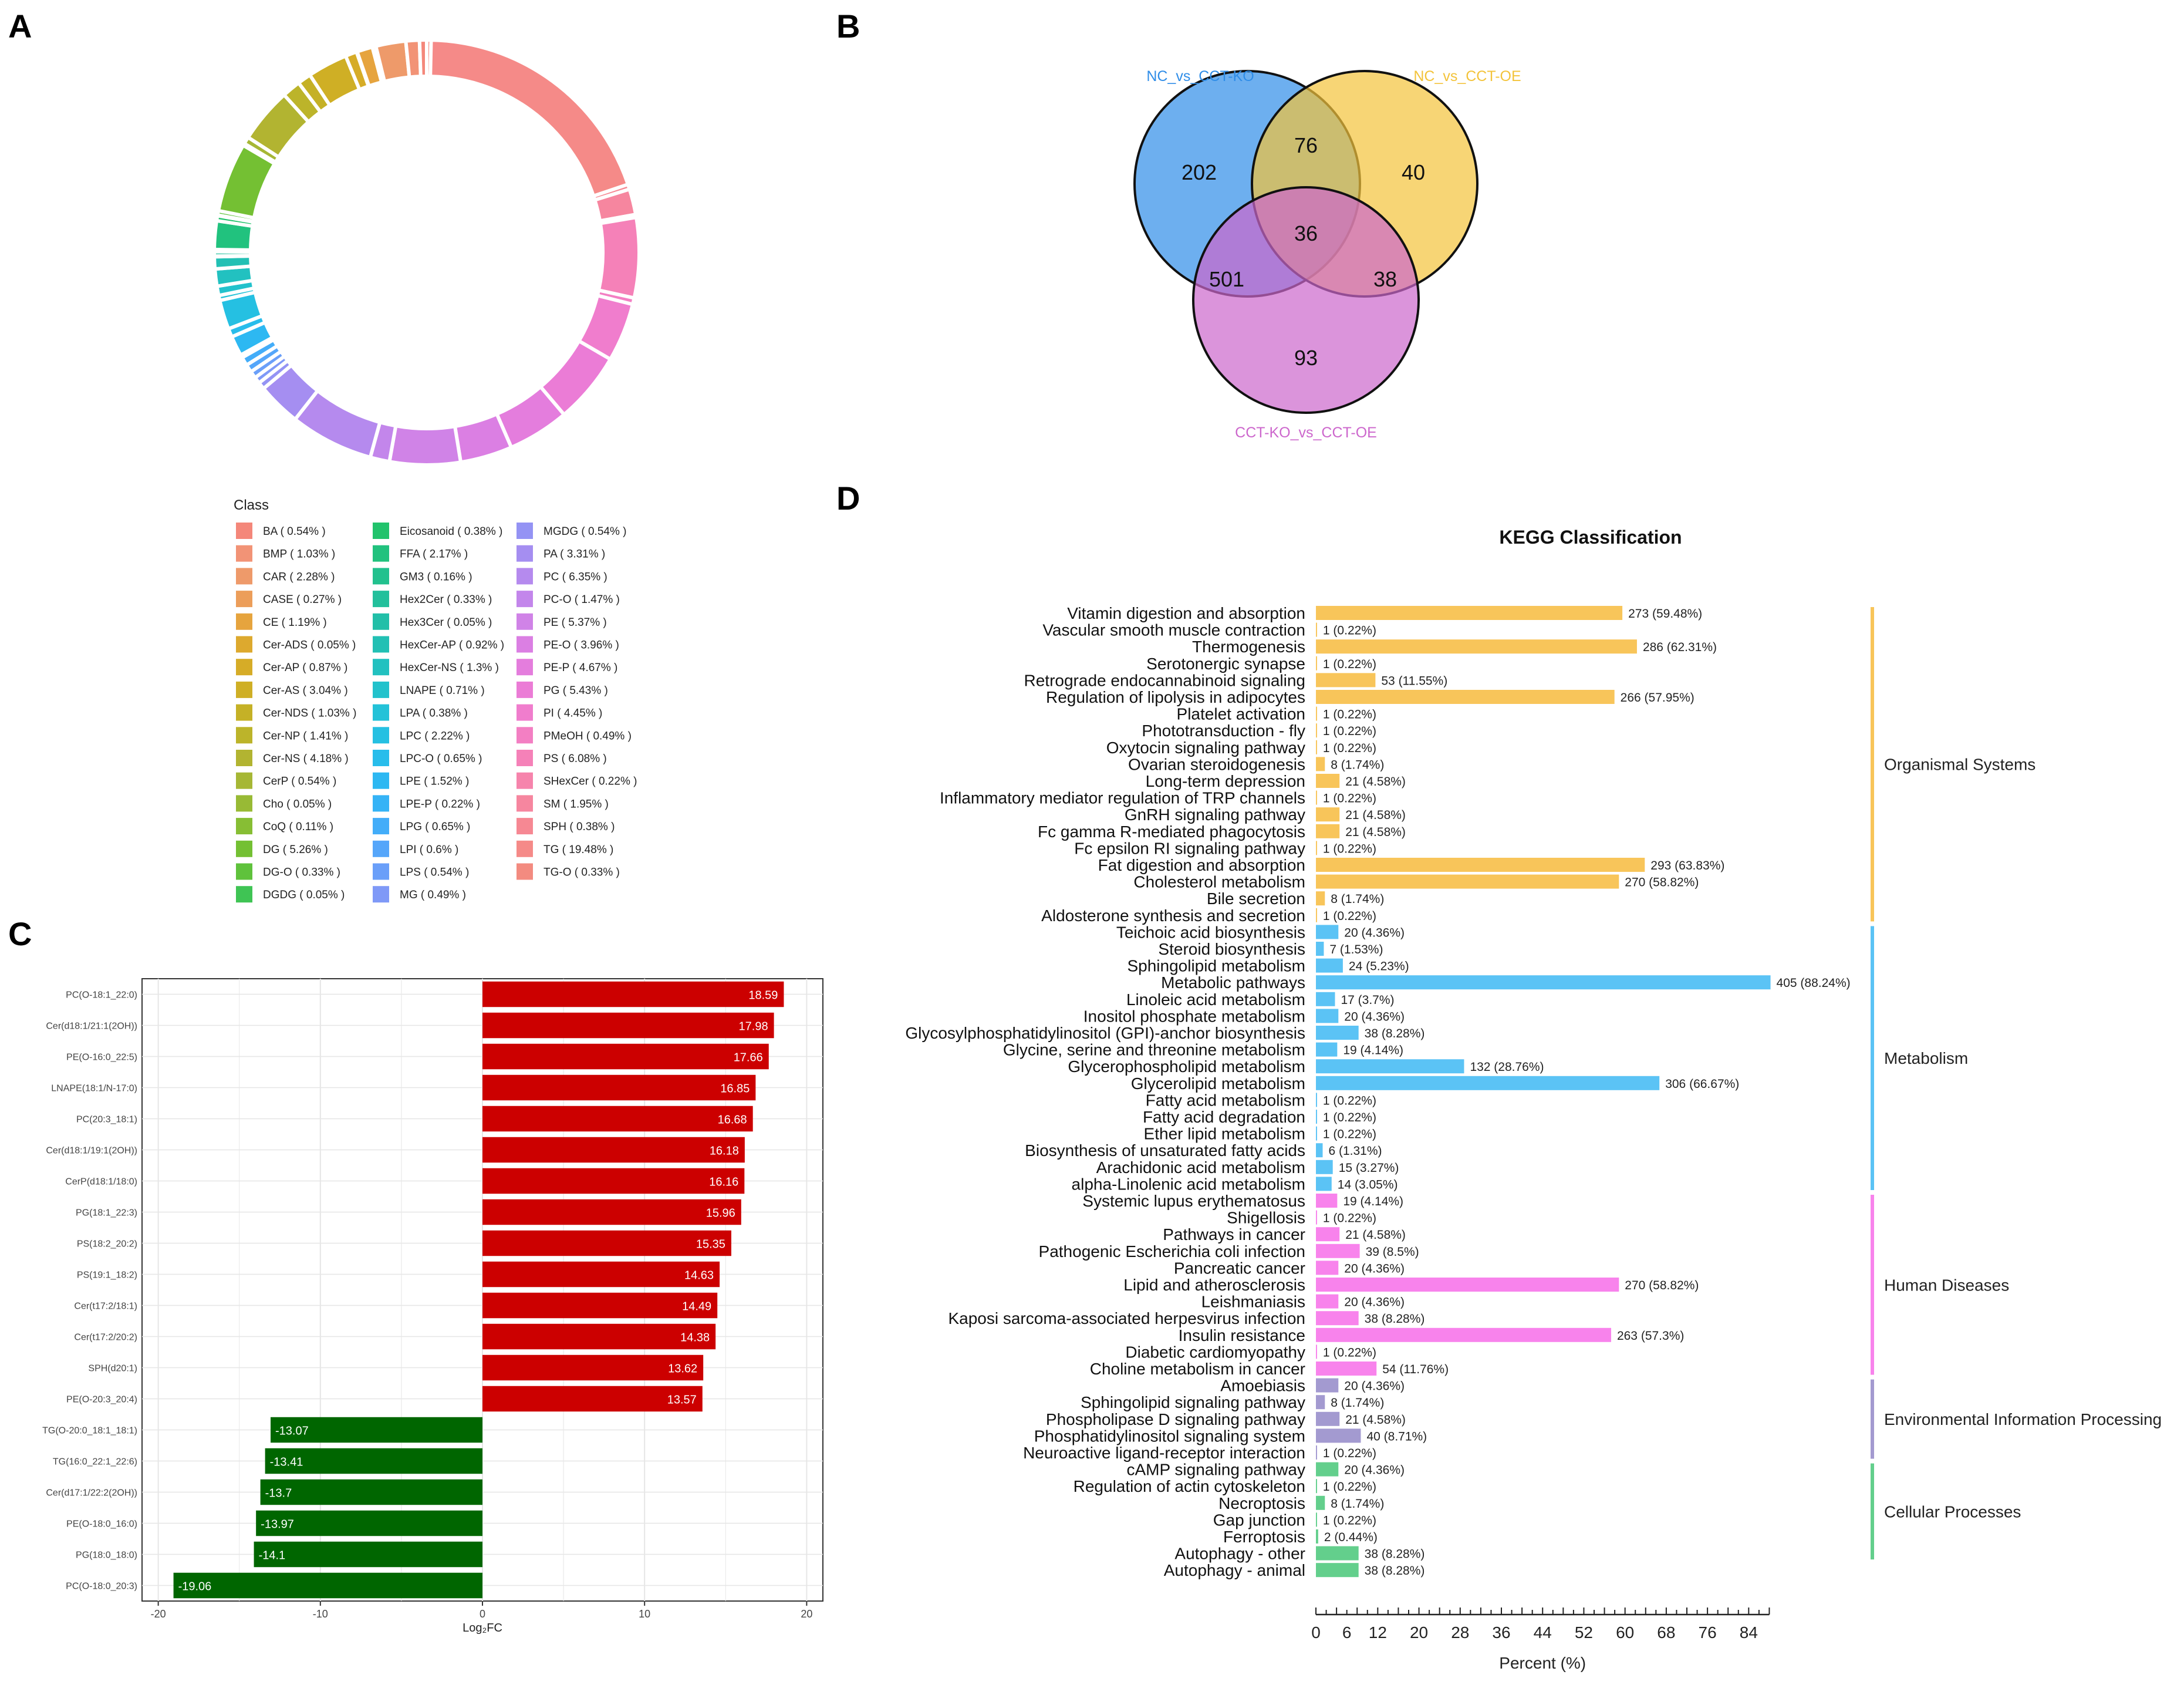 The image size is (2184, 1685). Describe the element at coordinates (735, 1089) in the screenshot. I see `value-label: 16.85` at that location.